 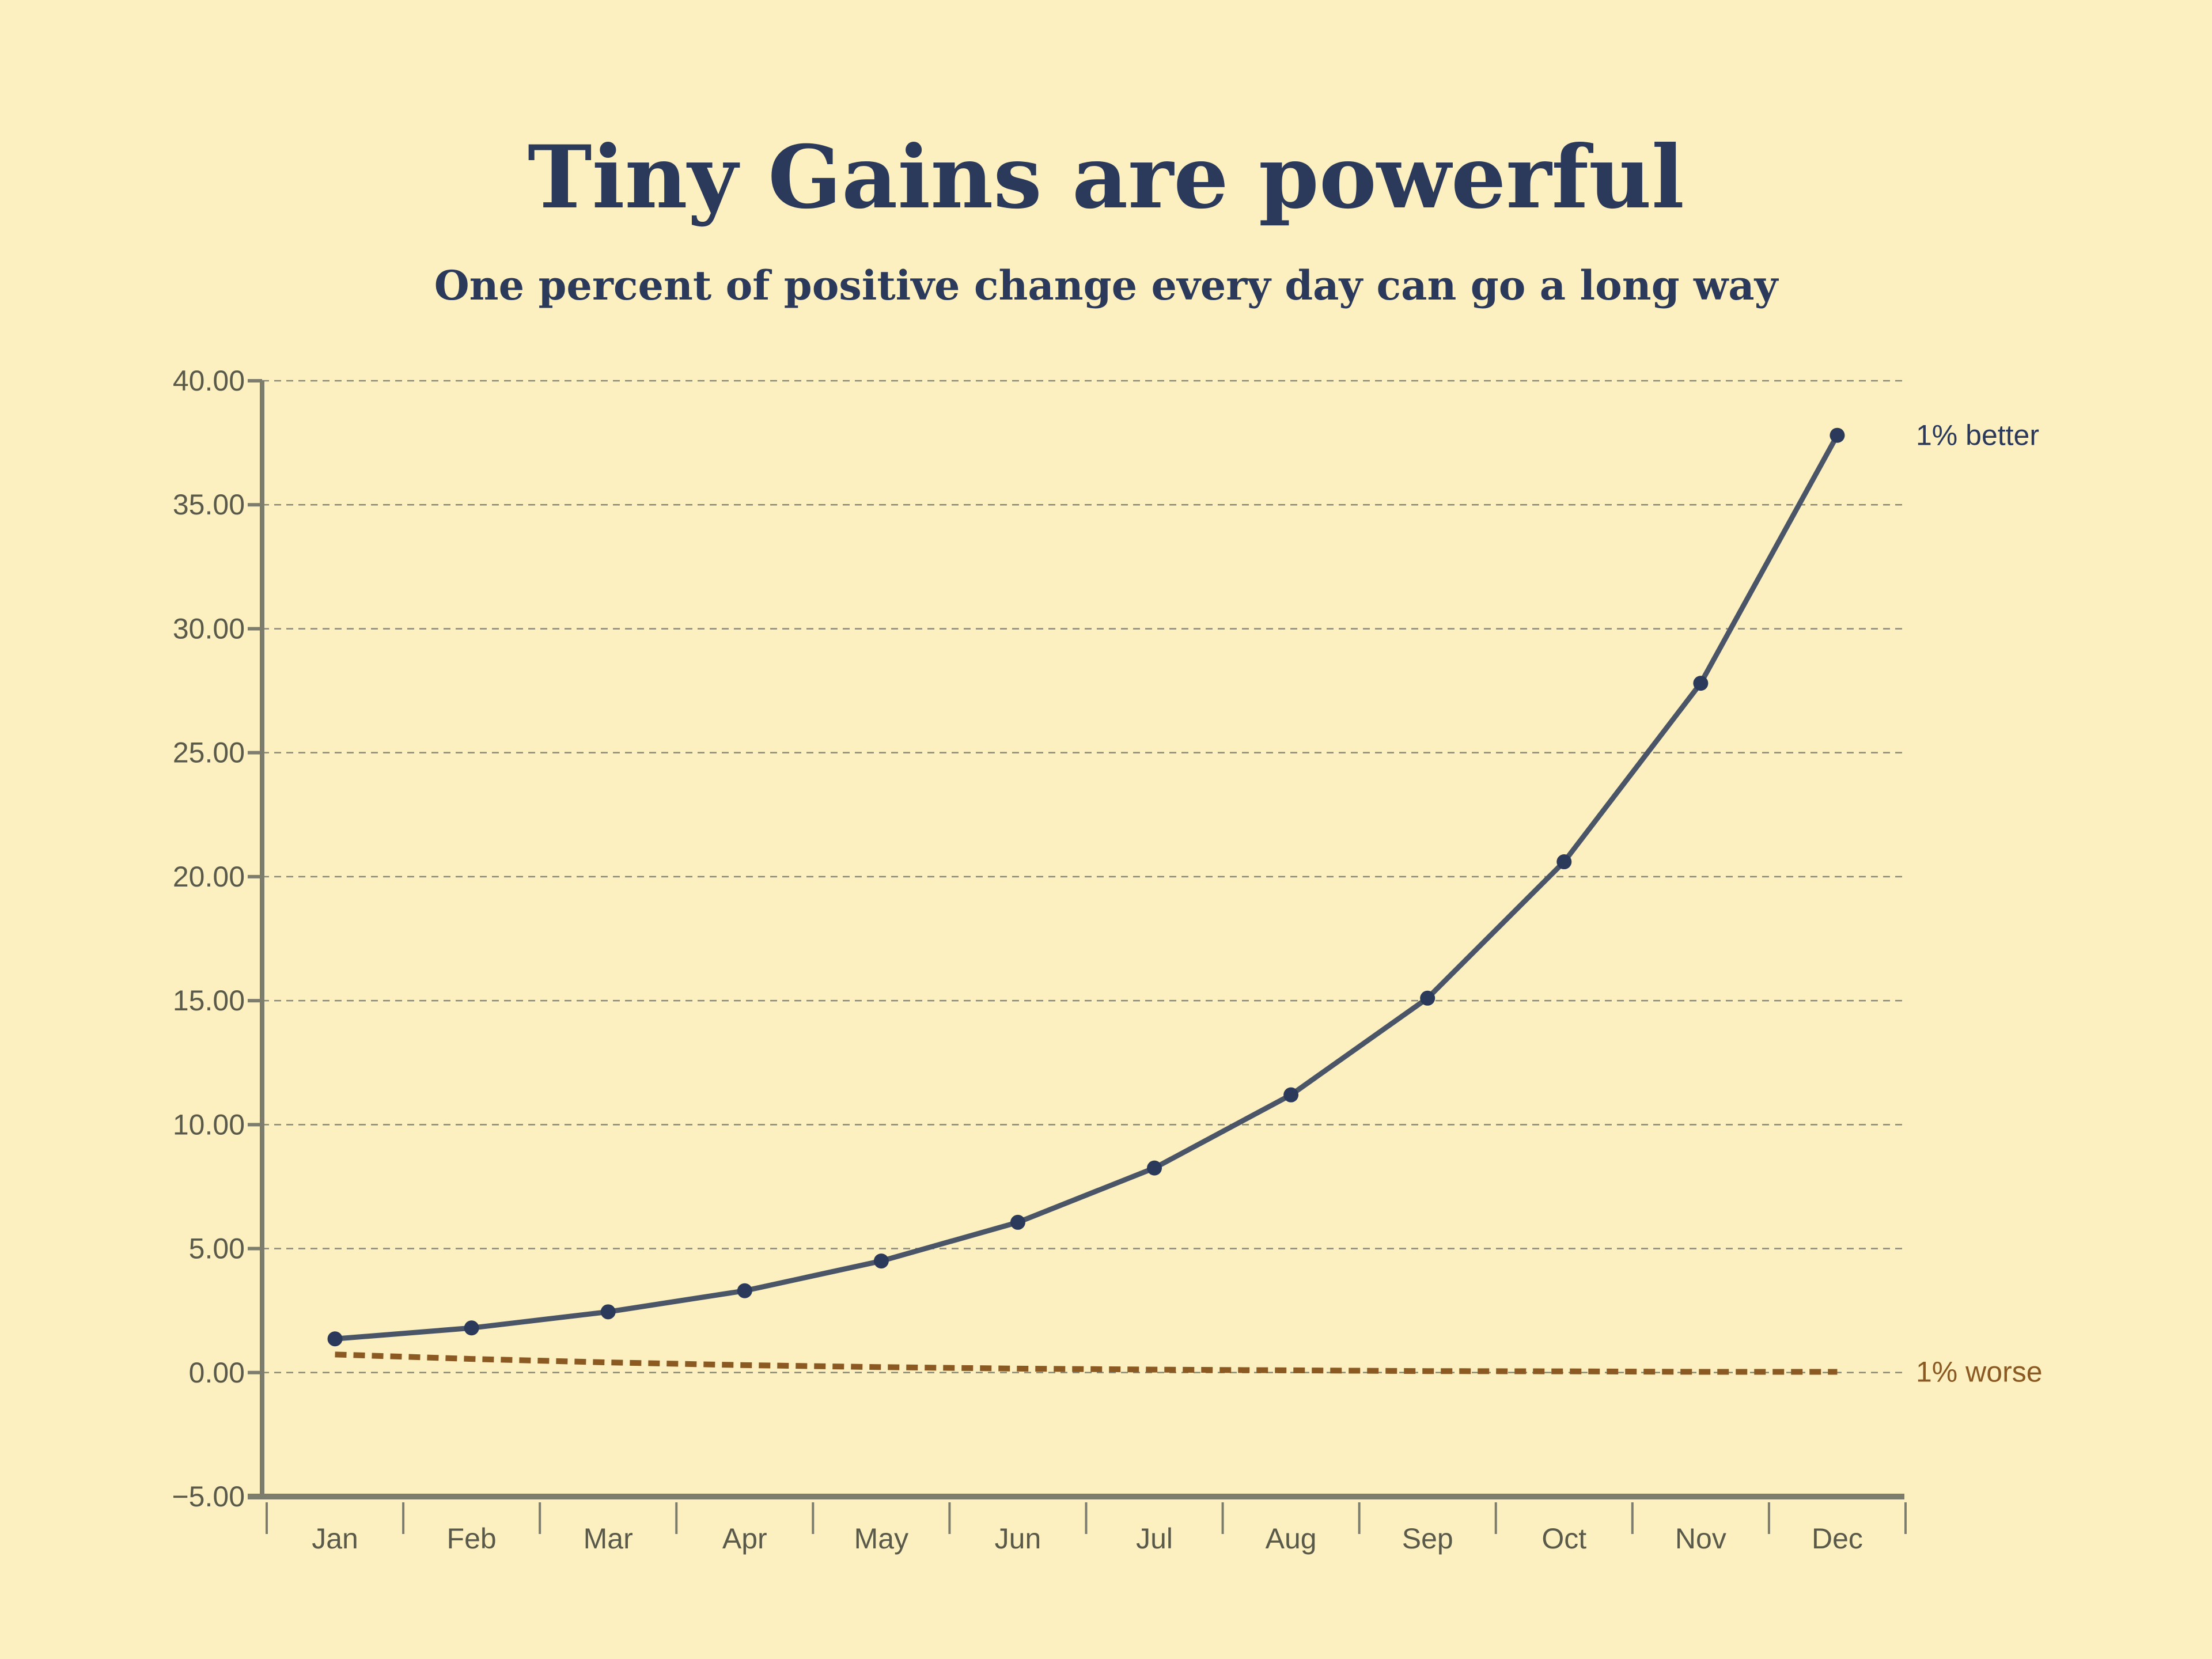 I want to click on x-tick-label: Sep, so click(x=1427, y=1538).